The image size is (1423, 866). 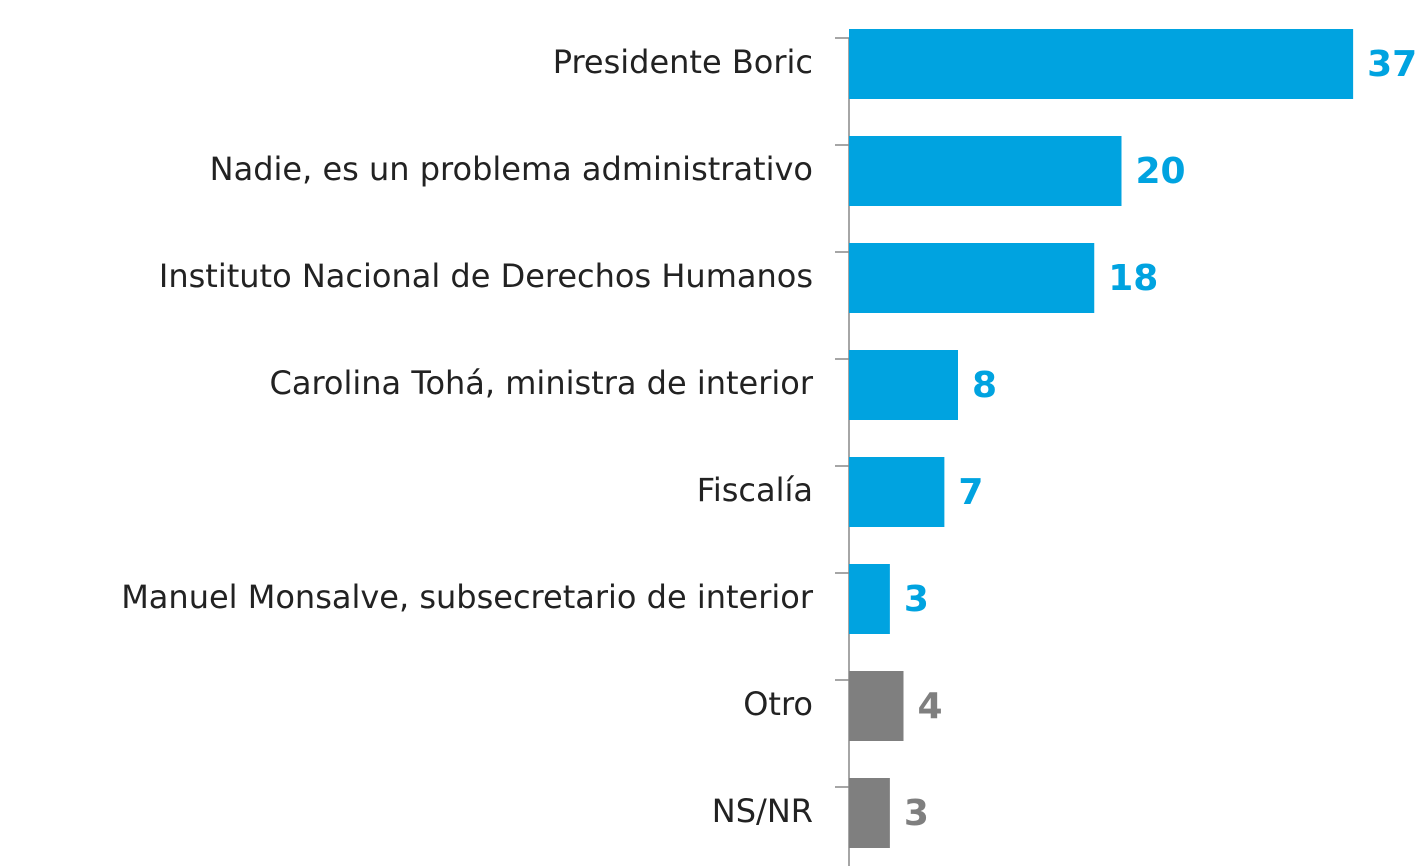 I want to click on value-label: 18, so click(x=1133, y=278).